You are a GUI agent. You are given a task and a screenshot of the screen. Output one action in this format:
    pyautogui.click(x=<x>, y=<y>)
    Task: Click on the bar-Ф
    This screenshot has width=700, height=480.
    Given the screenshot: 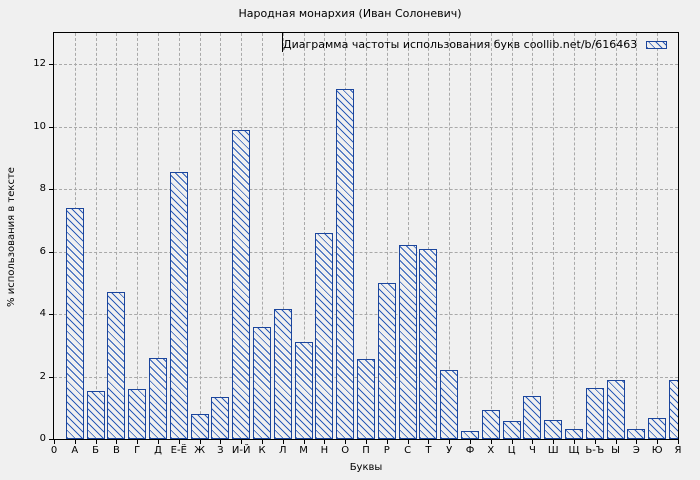 What is the action you would take?
    pyautogui.click(x=470, y=434)
    